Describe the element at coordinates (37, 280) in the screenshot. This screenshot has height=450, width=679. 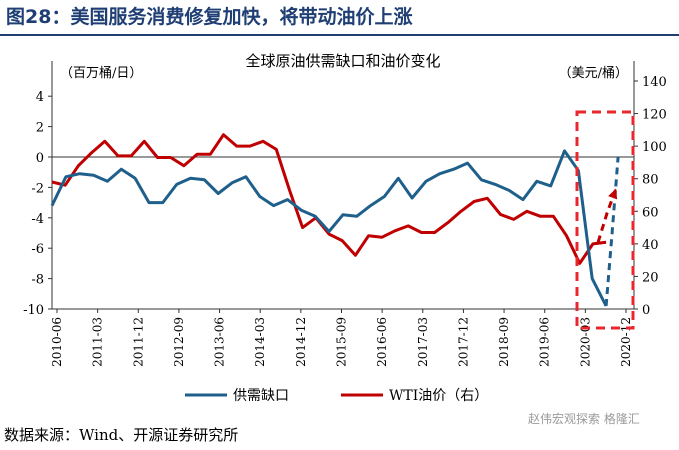
I see `left-axis-tick-label: -8` at that location.